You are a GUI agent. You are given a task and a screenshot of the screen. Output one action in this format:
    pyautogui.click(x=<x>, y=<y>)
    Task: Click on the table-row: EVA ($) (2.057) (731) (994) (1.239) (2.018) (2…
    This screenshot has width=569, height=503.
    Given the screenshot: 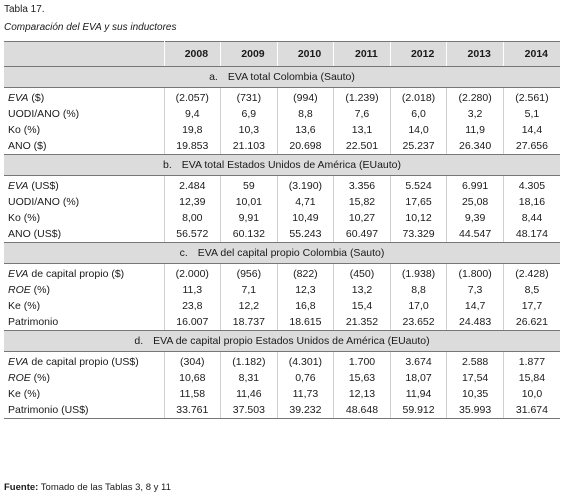 What is the action you would take?
    pyautogui.click(x=282, y=96)
    